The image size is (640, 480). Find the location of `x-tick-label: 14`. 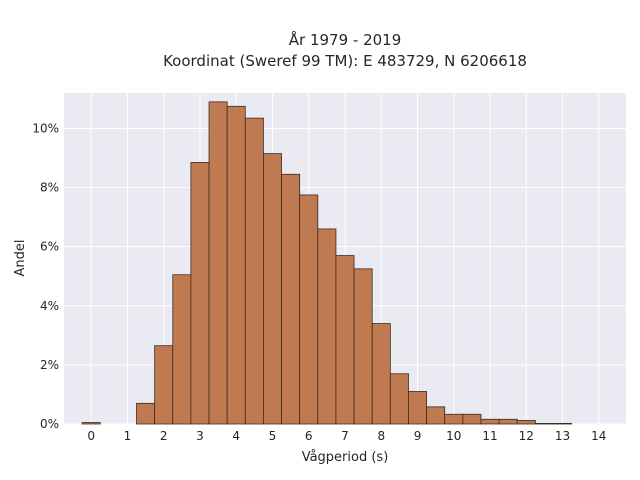

x-tick-label: 14 is located at coordinates (598, 436).